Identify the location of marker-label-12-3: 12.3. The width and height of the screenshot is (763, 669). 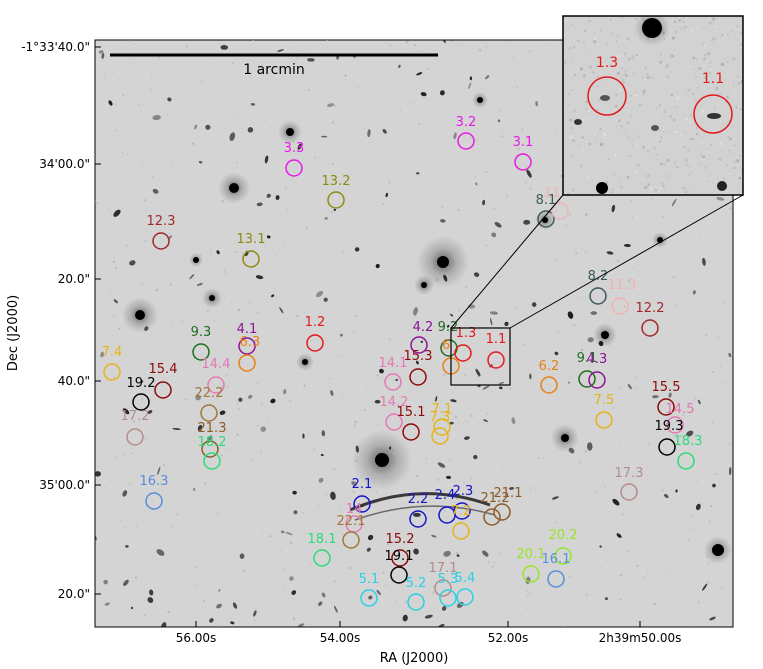
(161, 221).